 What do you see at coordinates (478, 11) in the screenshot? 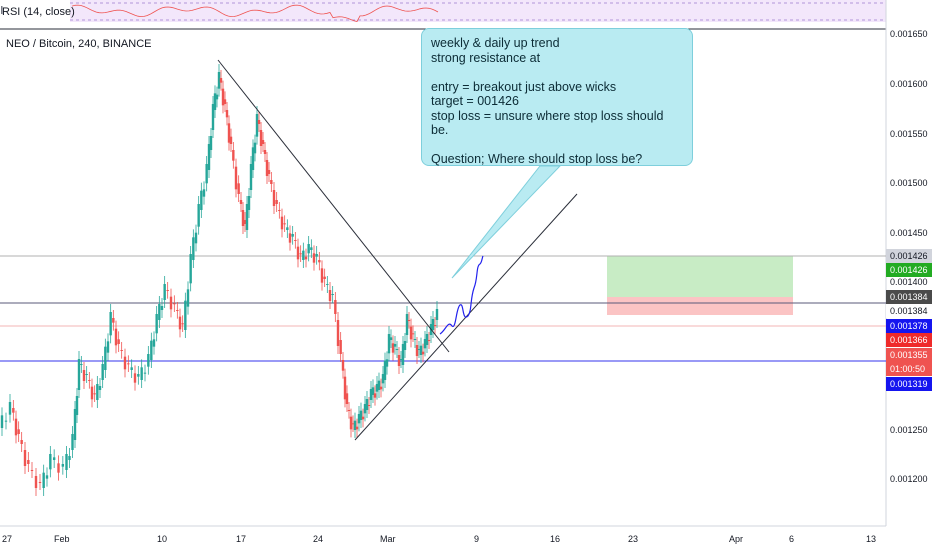
I see `rsi-band` at bounding box center [478, 11].